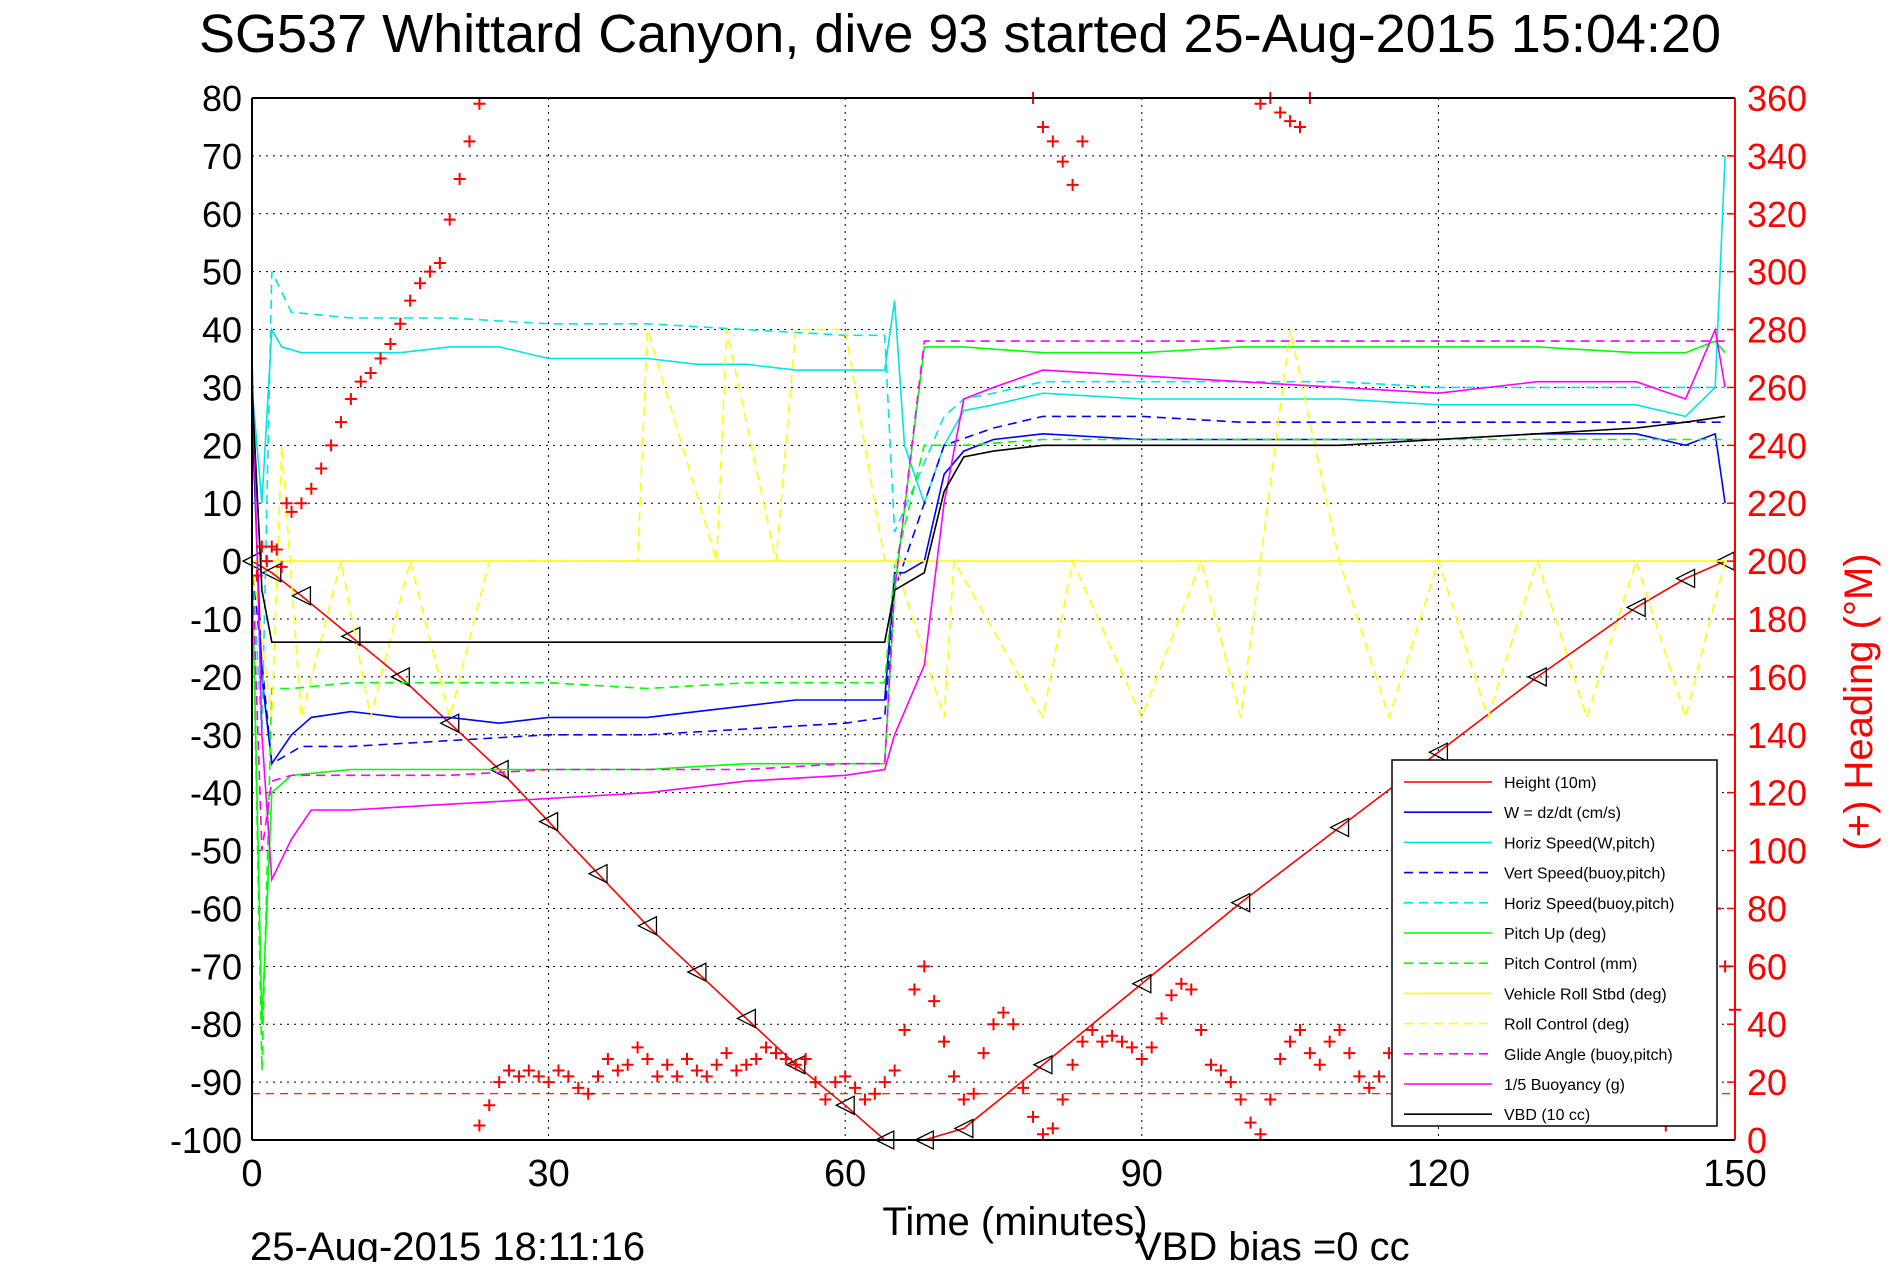 Image resolution: width=1891 pixels, height=1267 pixels. What do you see at coordinates (1564, 1085) in the screenshot?
I see `legend-entry: 1/5 Buoyancy (g)` at bounding box center [1564, 1085].